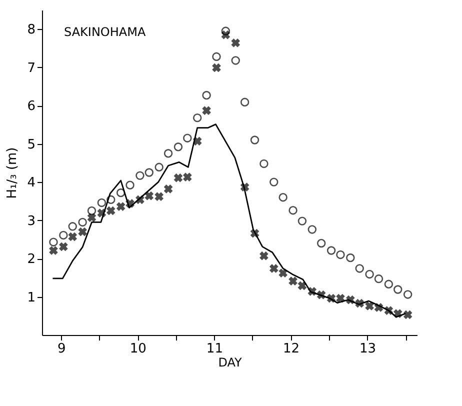 Image resolution: width=462 pixels, height=406 pixels. I want to click on y-tick-label: 6, so click(31, 106).